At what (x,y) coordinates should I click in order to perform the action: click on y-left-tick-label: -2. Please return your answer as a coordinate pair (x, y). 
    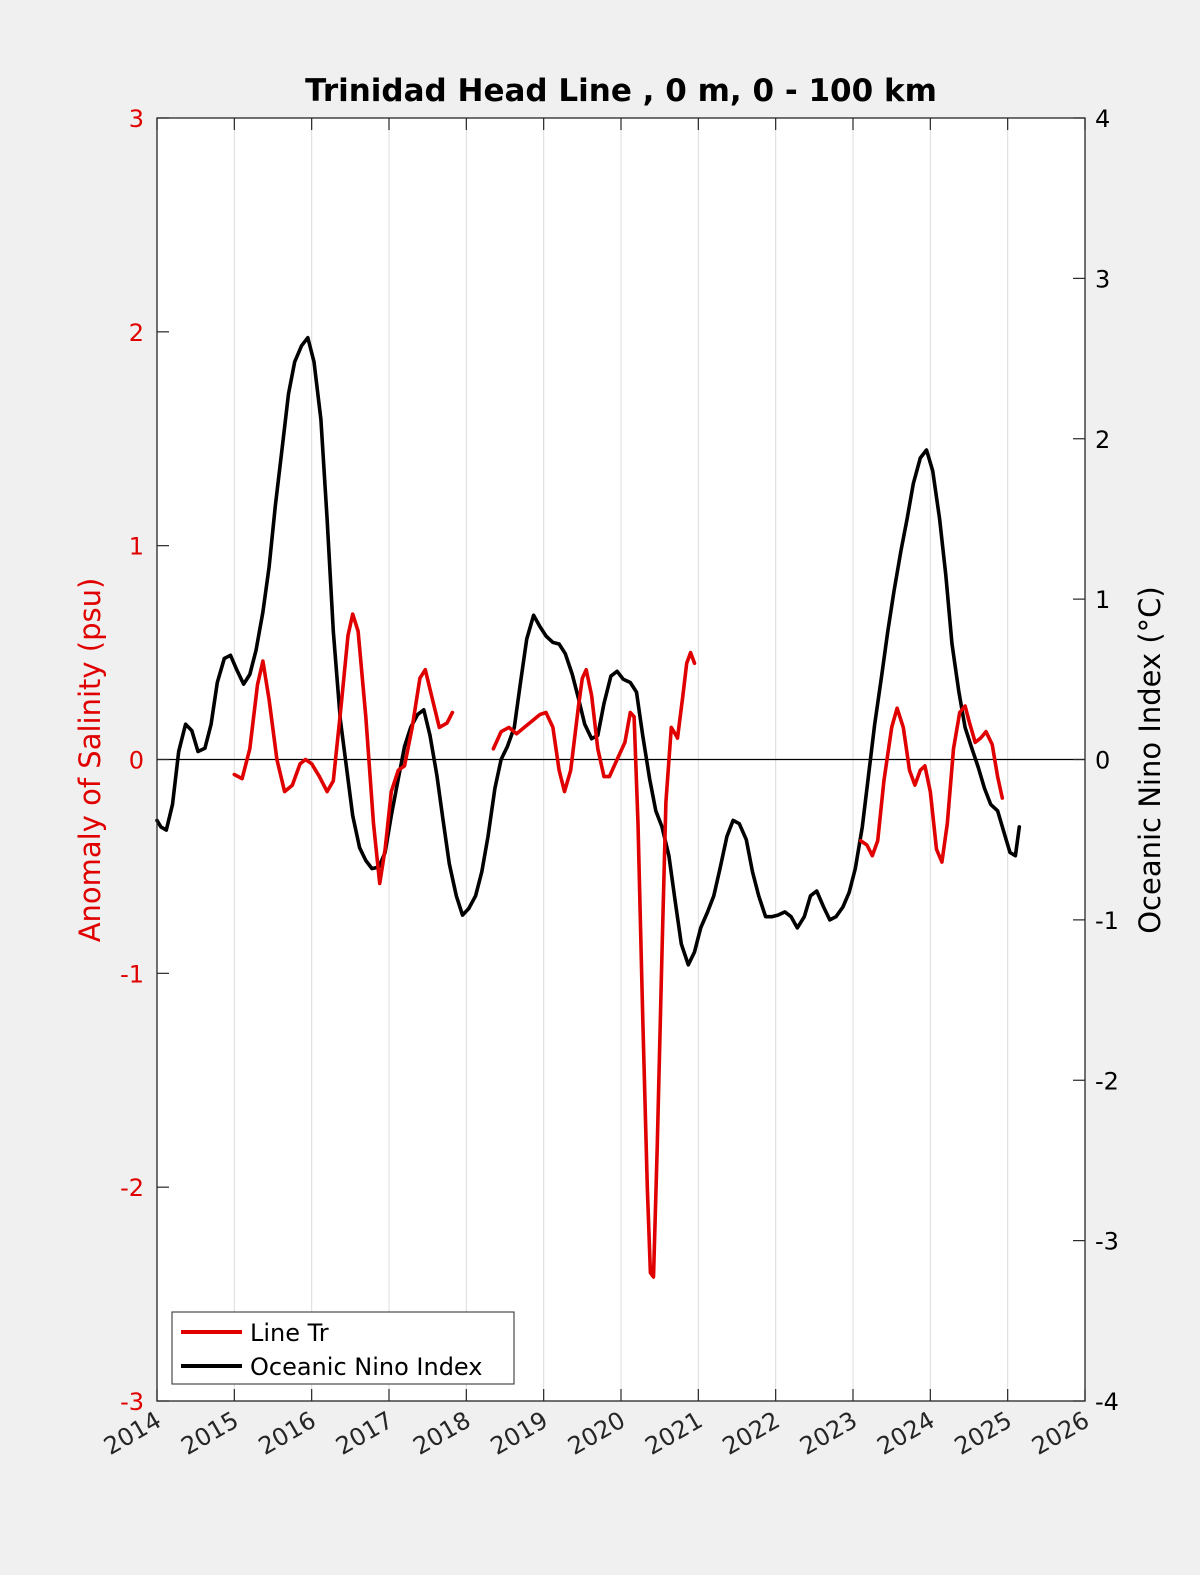
    Looking at the image, I should click on (132, 1188).